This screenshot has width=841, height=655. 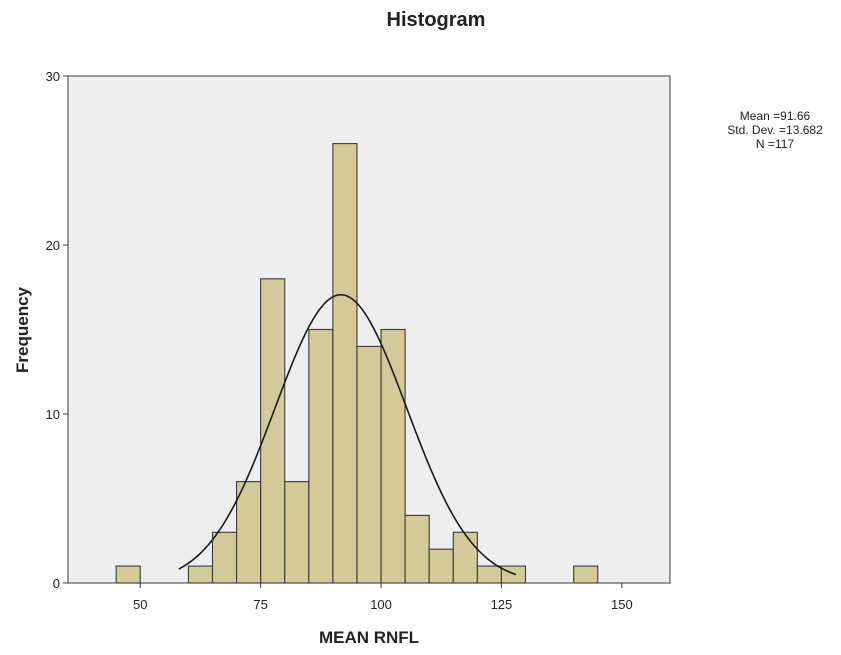 I want to click on chart-title: Histogram, so click(x=436, y=20).